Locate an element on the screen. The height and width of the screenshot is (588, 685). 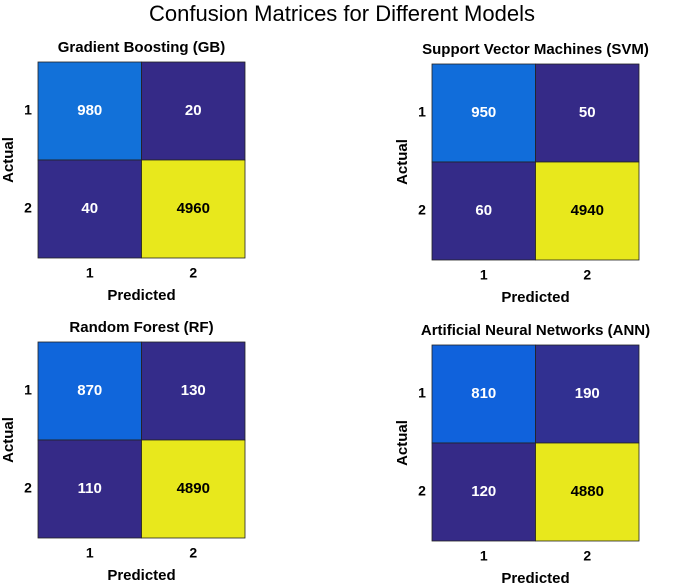
cell-label: 20 is located at coordinates (193, 110).